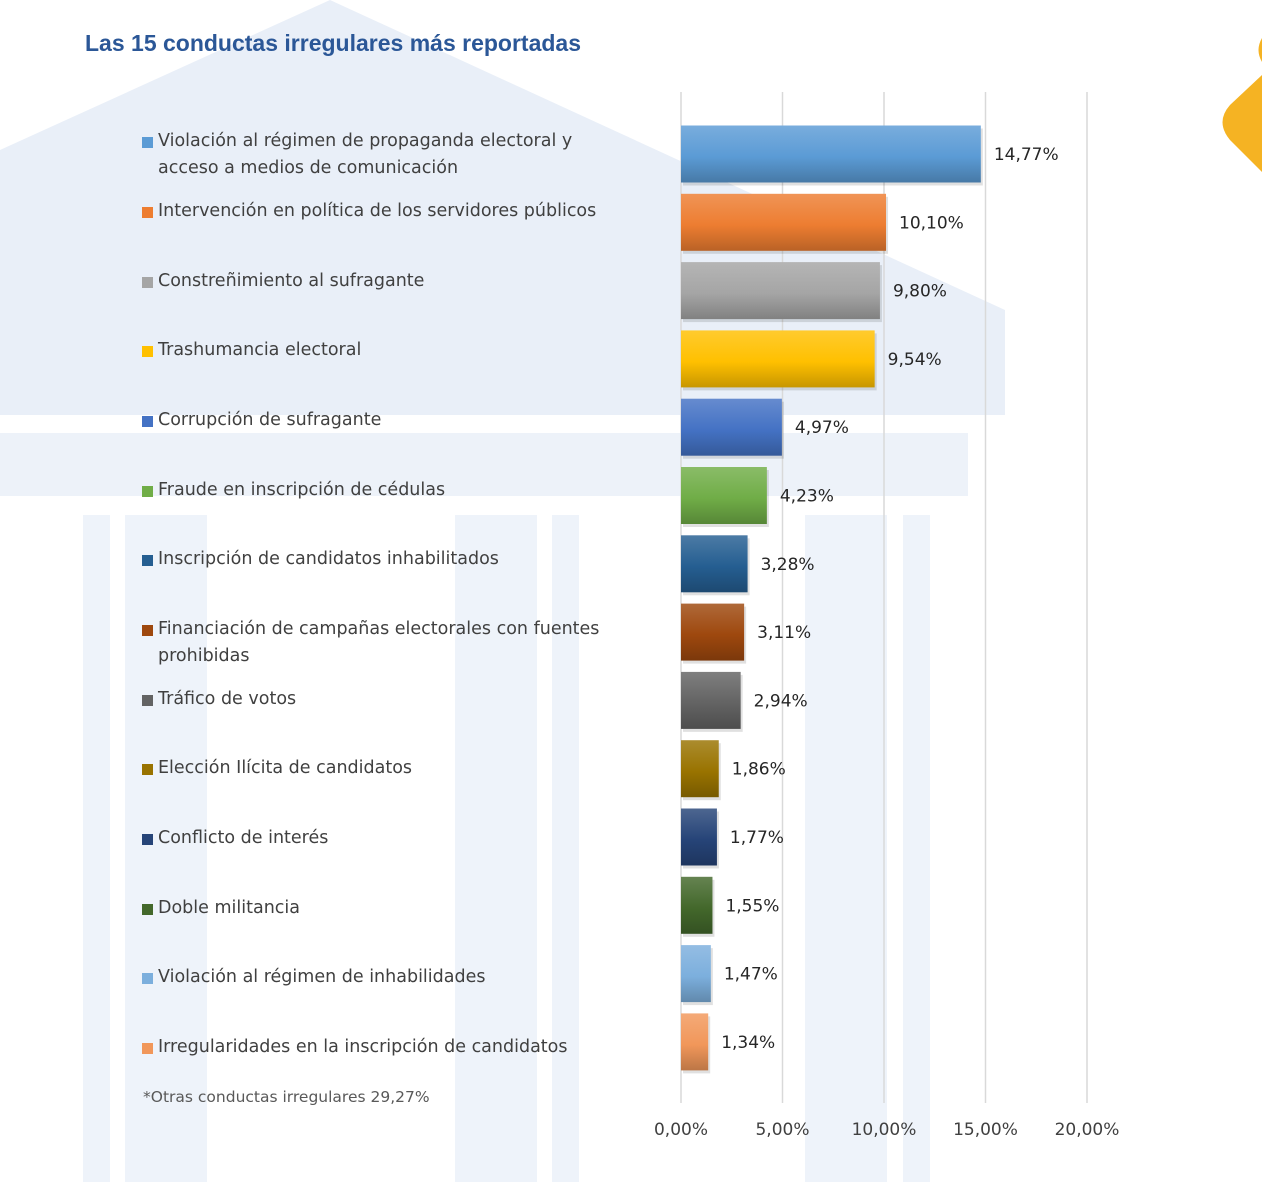 The image size is (1262, 1182). I want to click on data-label: 14,77%, so click(1026, 155).